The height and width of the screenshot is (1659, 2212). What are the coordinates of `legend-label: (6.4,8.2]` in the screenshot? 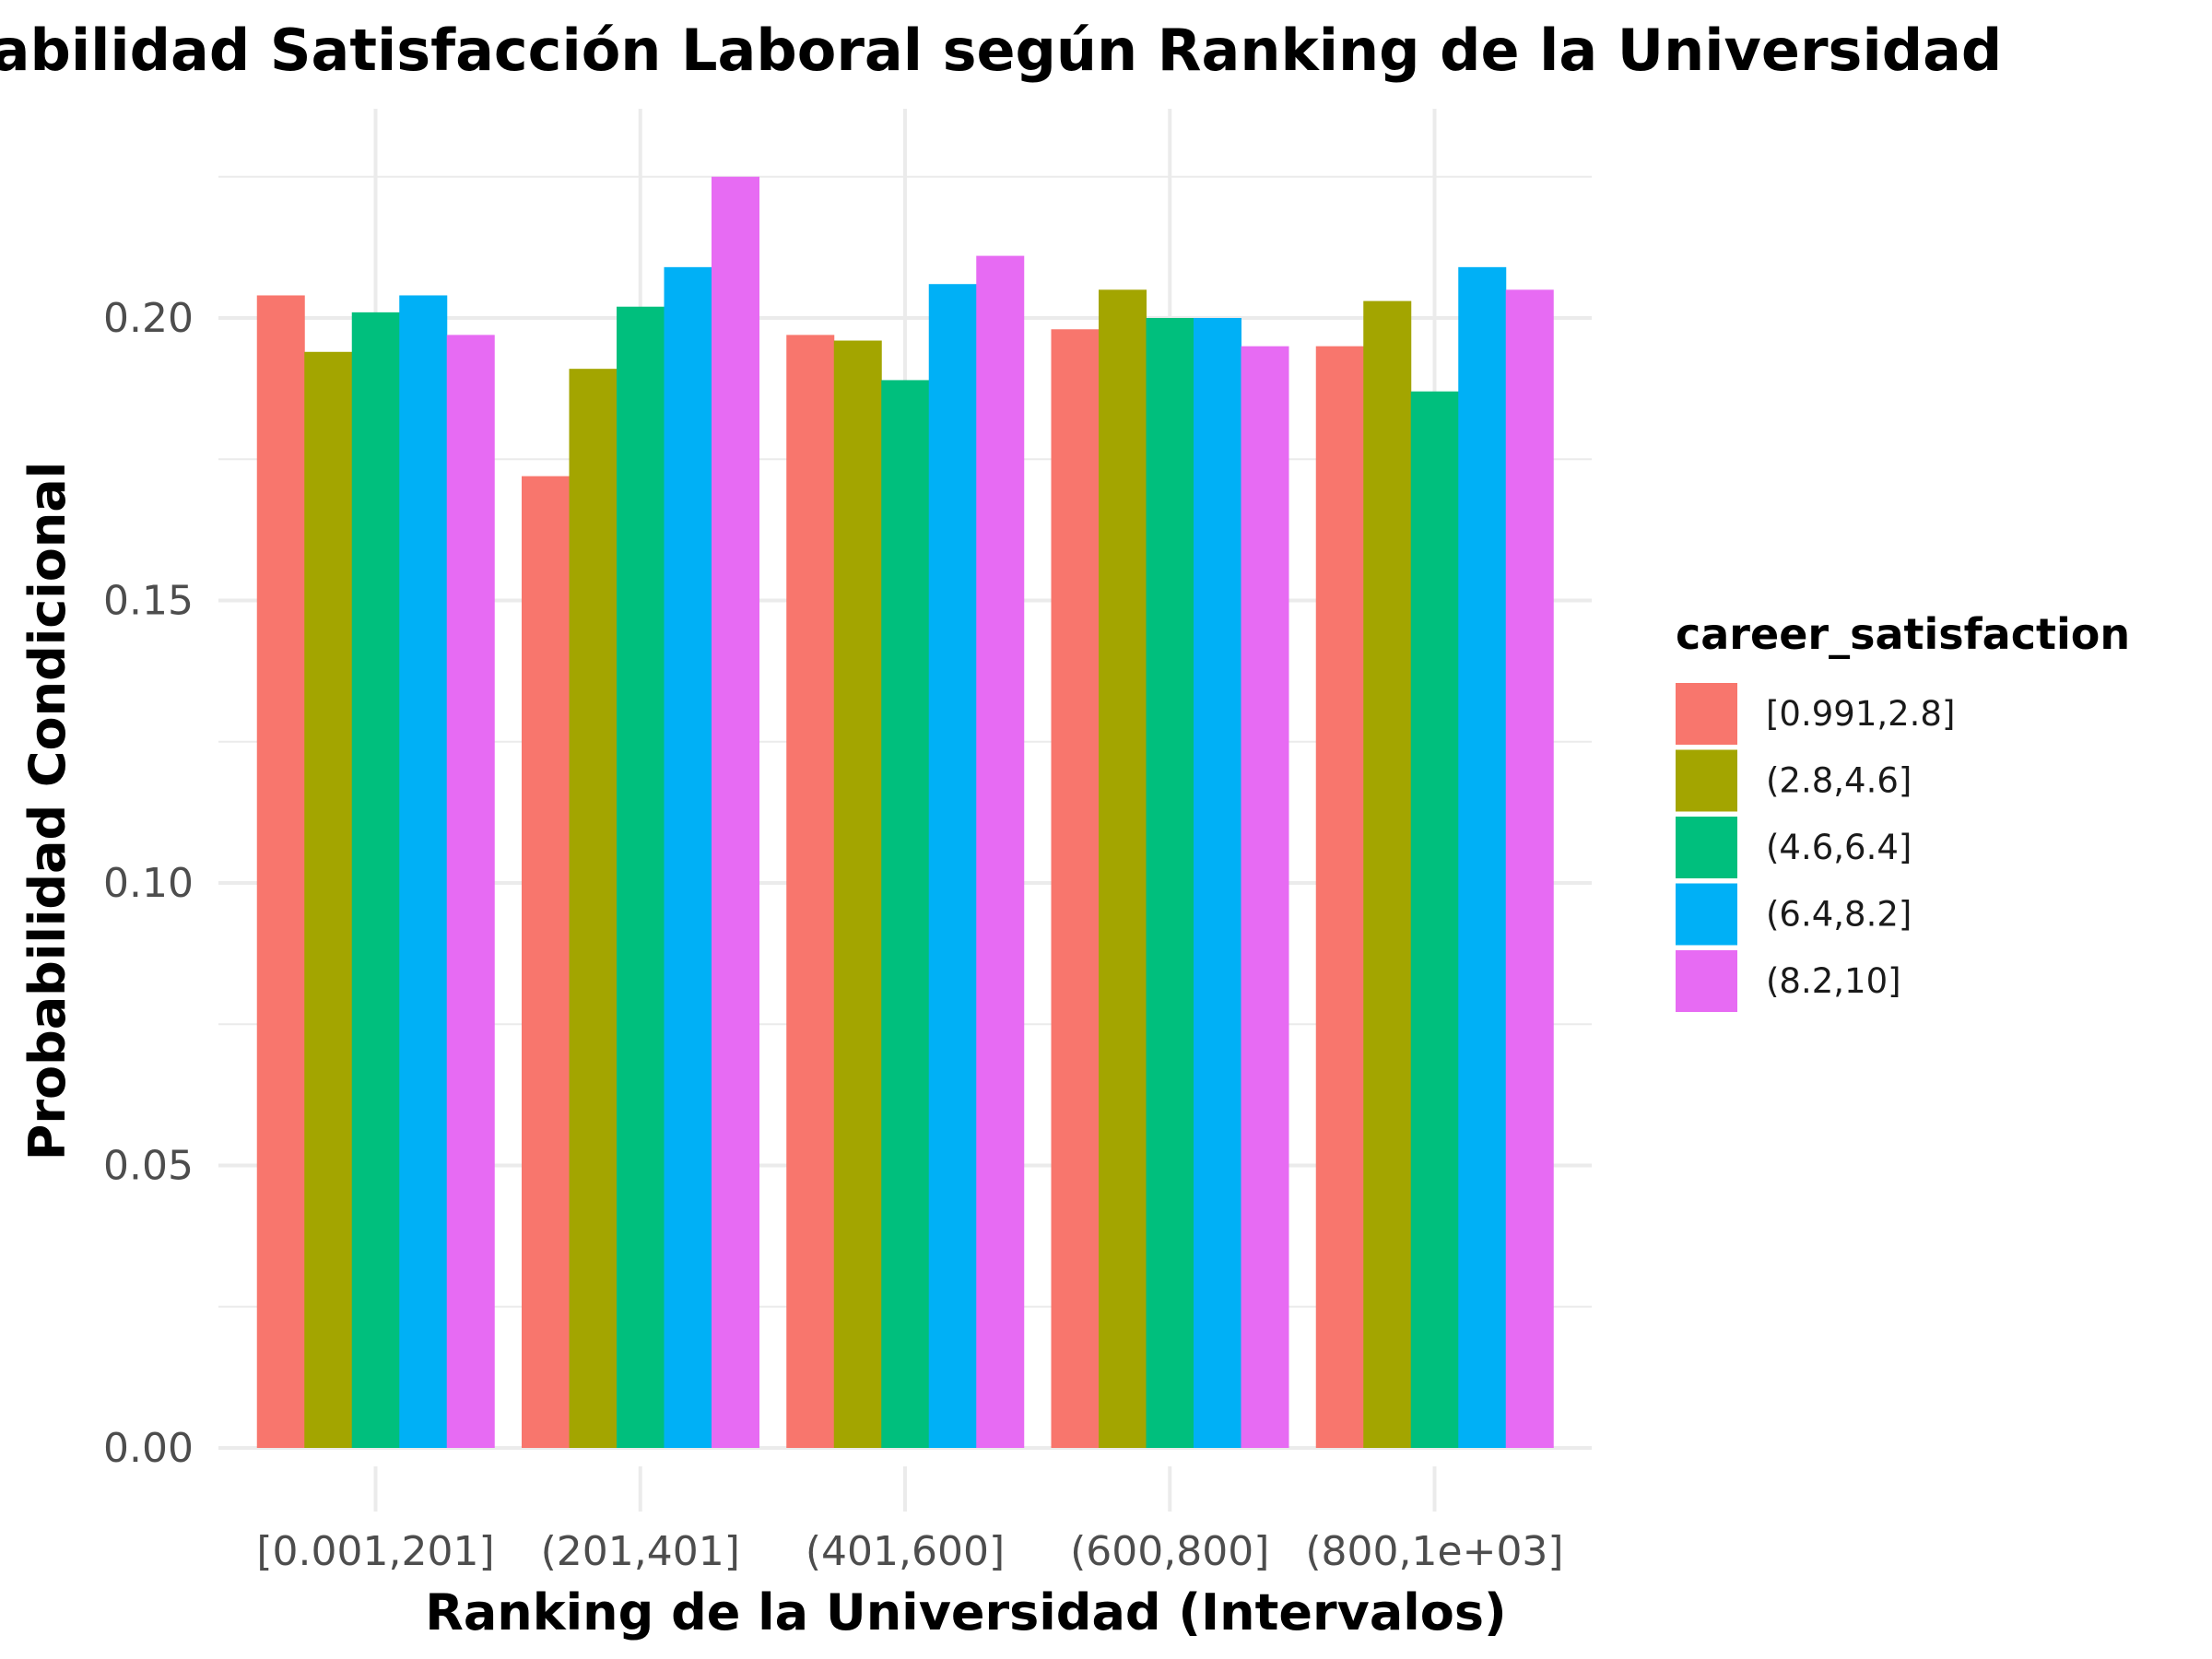 It's located at (1839, 915).